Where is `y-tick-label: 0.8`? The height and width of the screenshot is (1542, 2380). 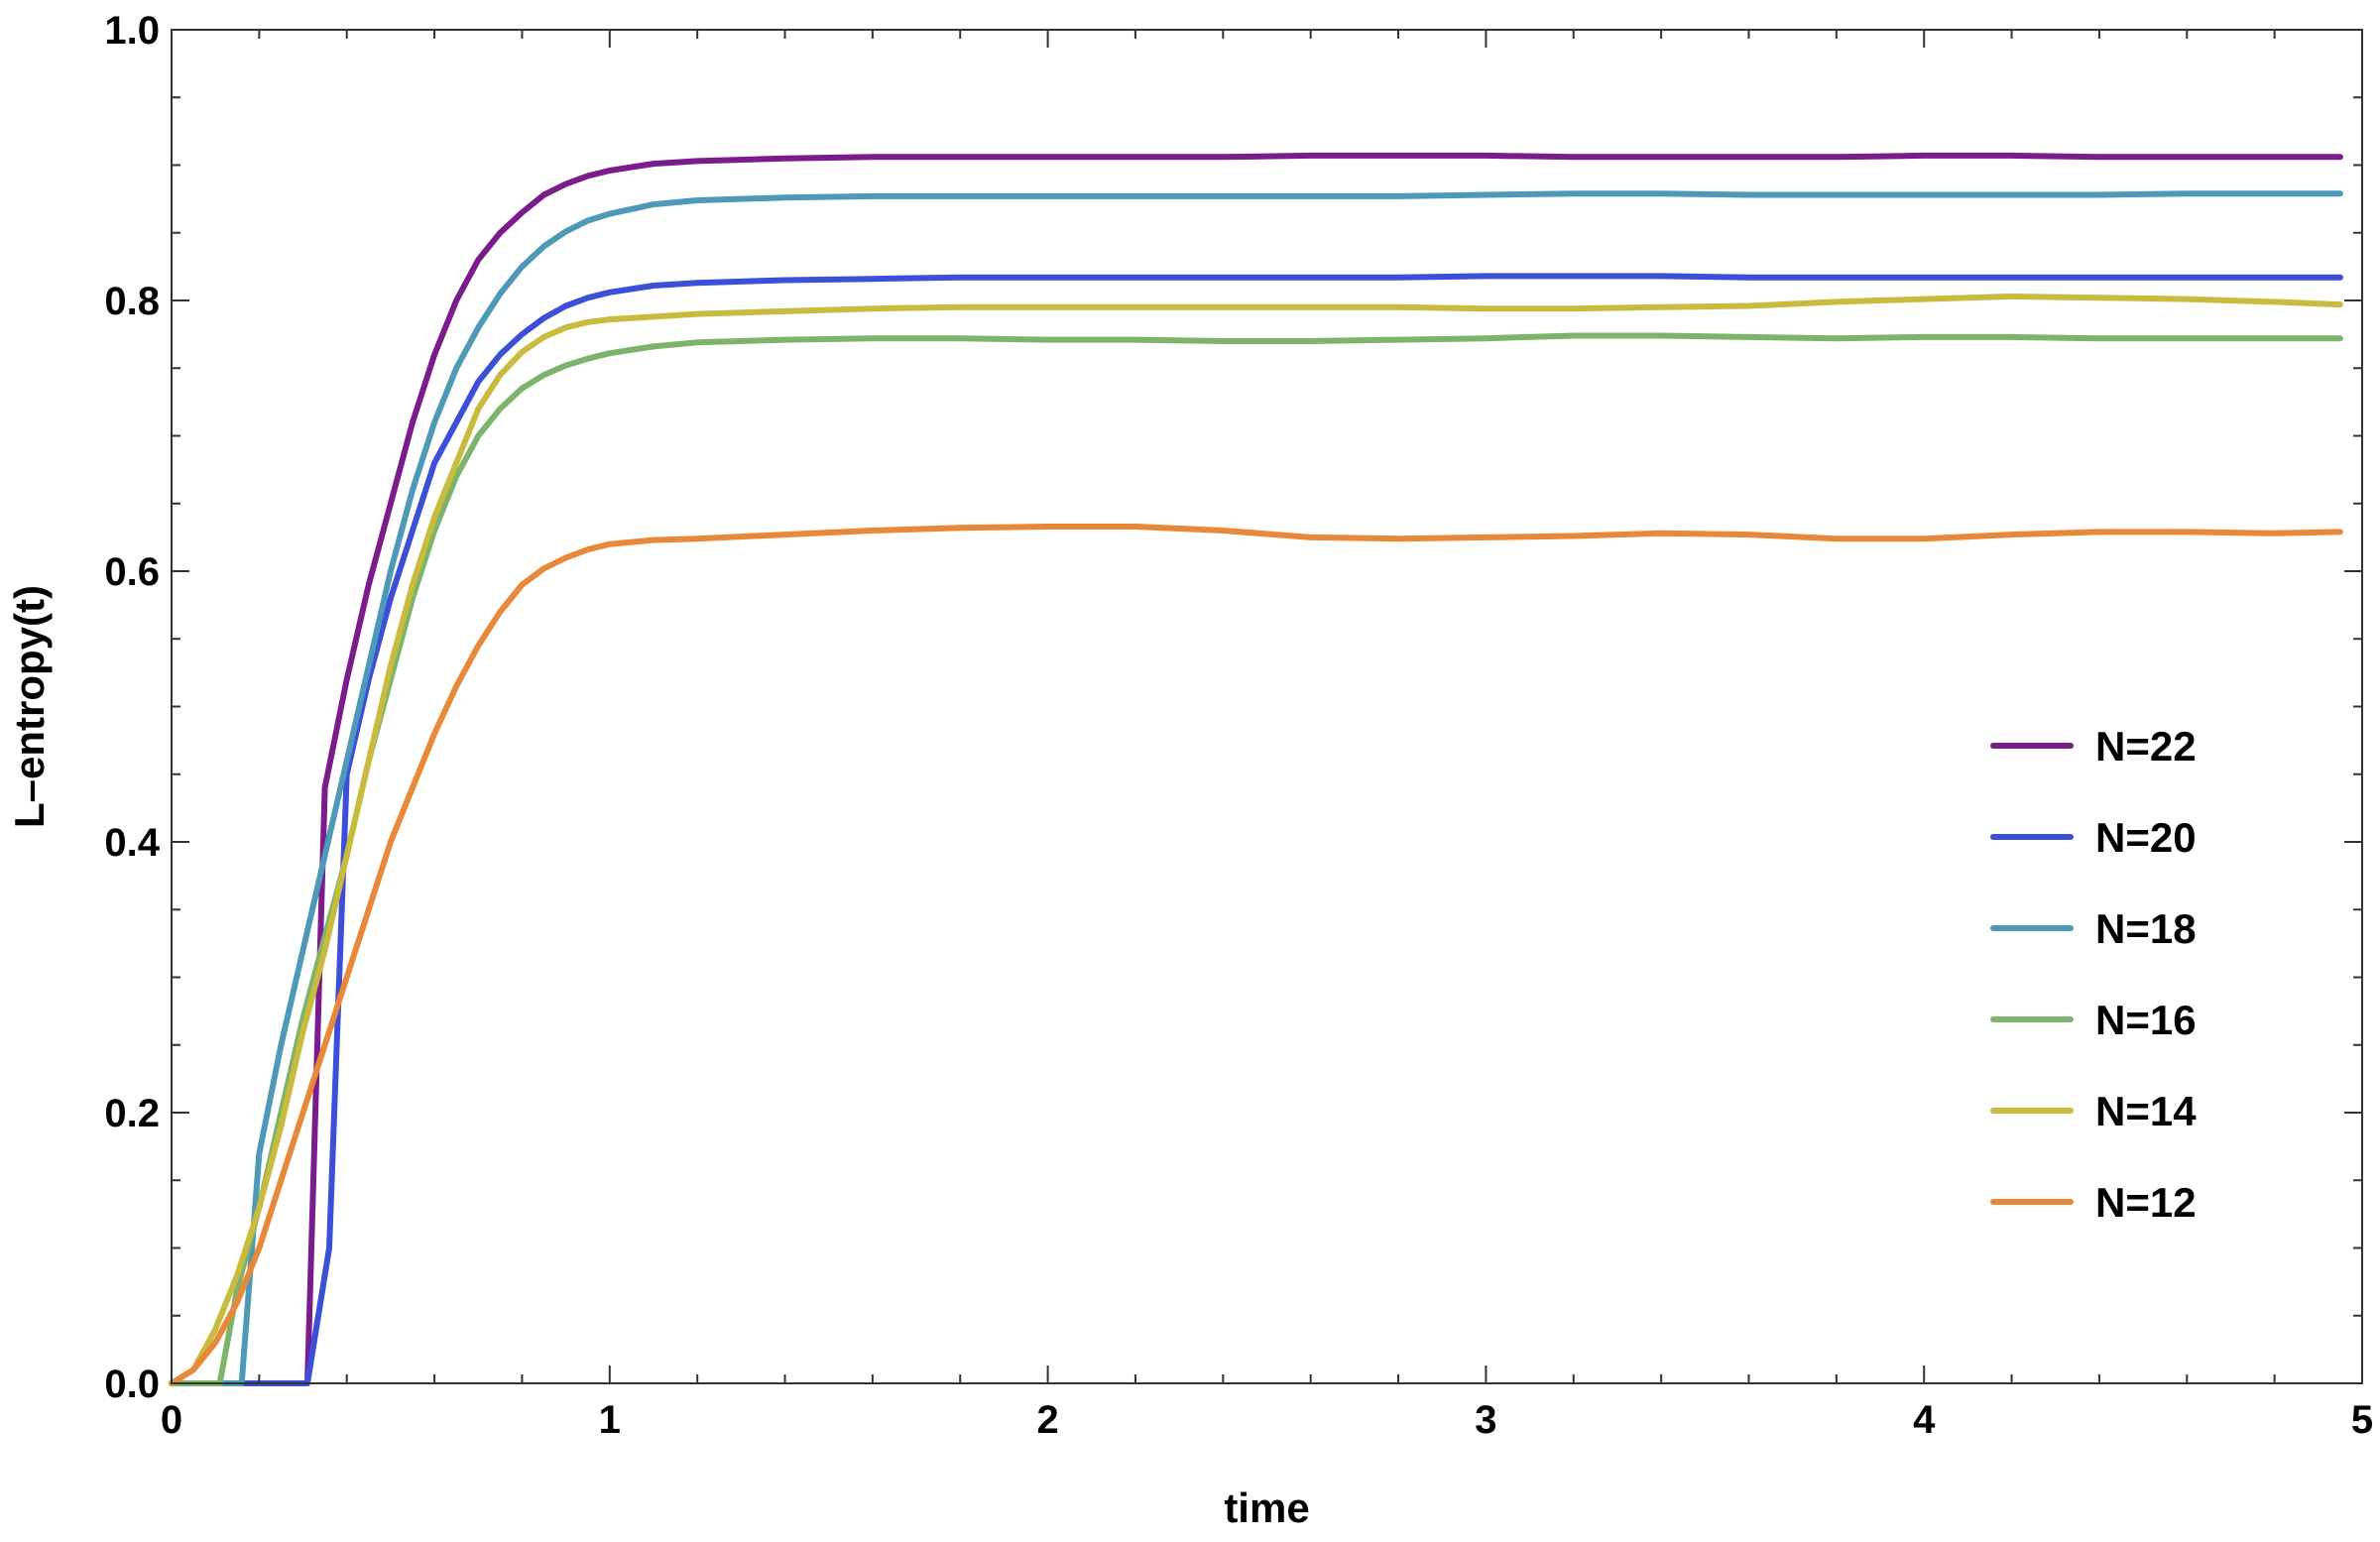
y-tick-label: 0.8 is located at coordinates (132, 301).